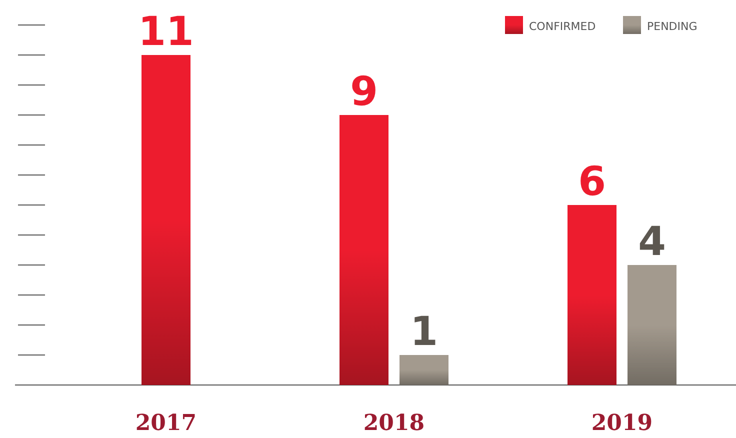 The width and height of the screenshot is (736, 438). What do you see at coordinates (652, 242) in the screenshot?
I see `data-label: 4` at bounding box center [652, 242].